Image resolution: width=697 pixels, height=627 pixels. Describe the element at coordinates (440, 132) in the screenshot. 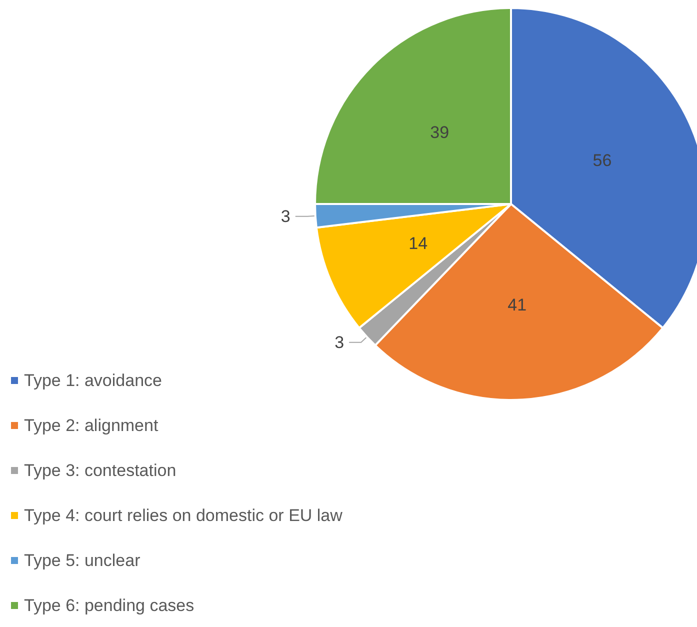

I see `data-label: 39` at that location.